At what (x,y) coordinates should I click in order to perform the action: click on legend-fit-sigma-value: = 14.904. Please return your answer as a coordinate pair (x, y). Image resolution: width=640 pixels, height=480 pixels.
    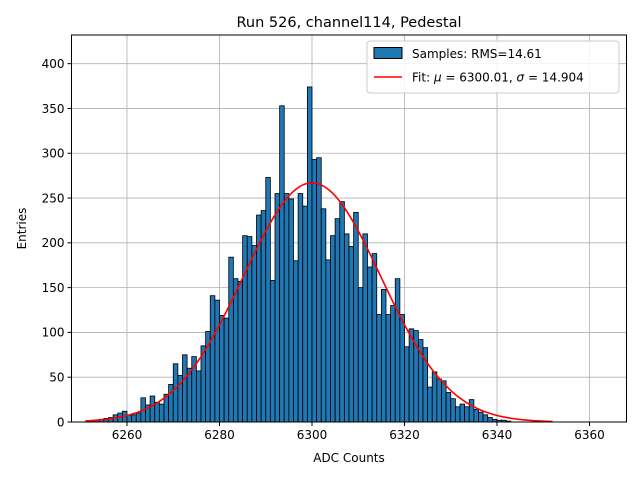
    Looking at the image, I should click on (554, 78).